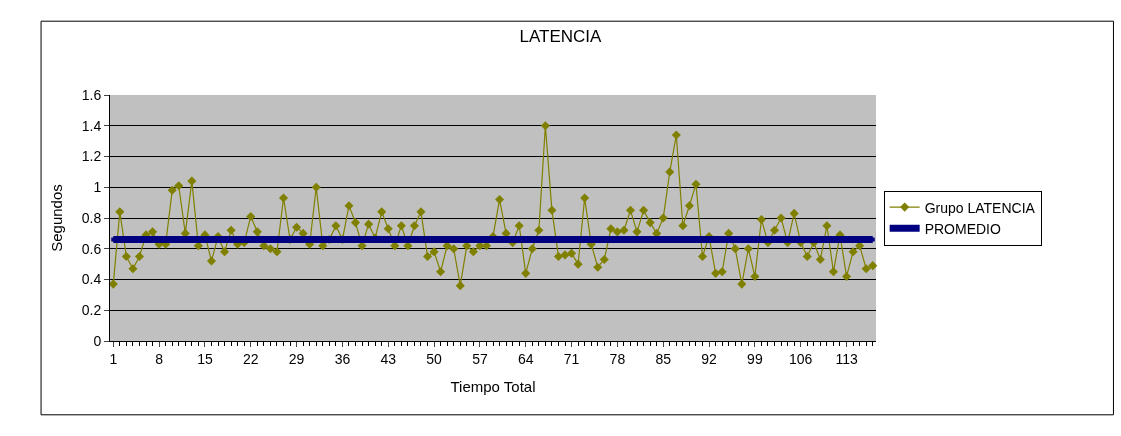 This screenshot has height=436, width=1121. What do you see at coordinates (91, 217) in the screenshot?
I see `y-tick-label: 0.8` at bounding box center [91, 217].